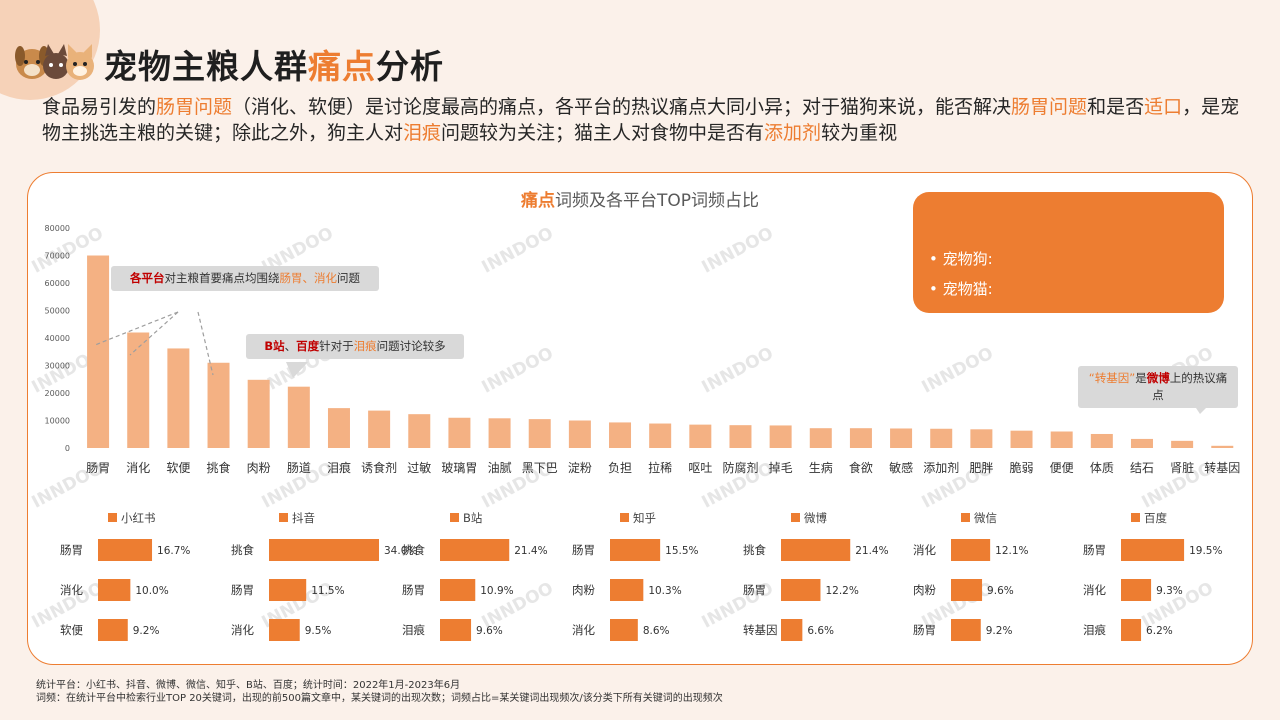 The height and width of the screenshot is (720, 1280). I want to click on platform-value-label: 9.3%, so click(1169, 591).